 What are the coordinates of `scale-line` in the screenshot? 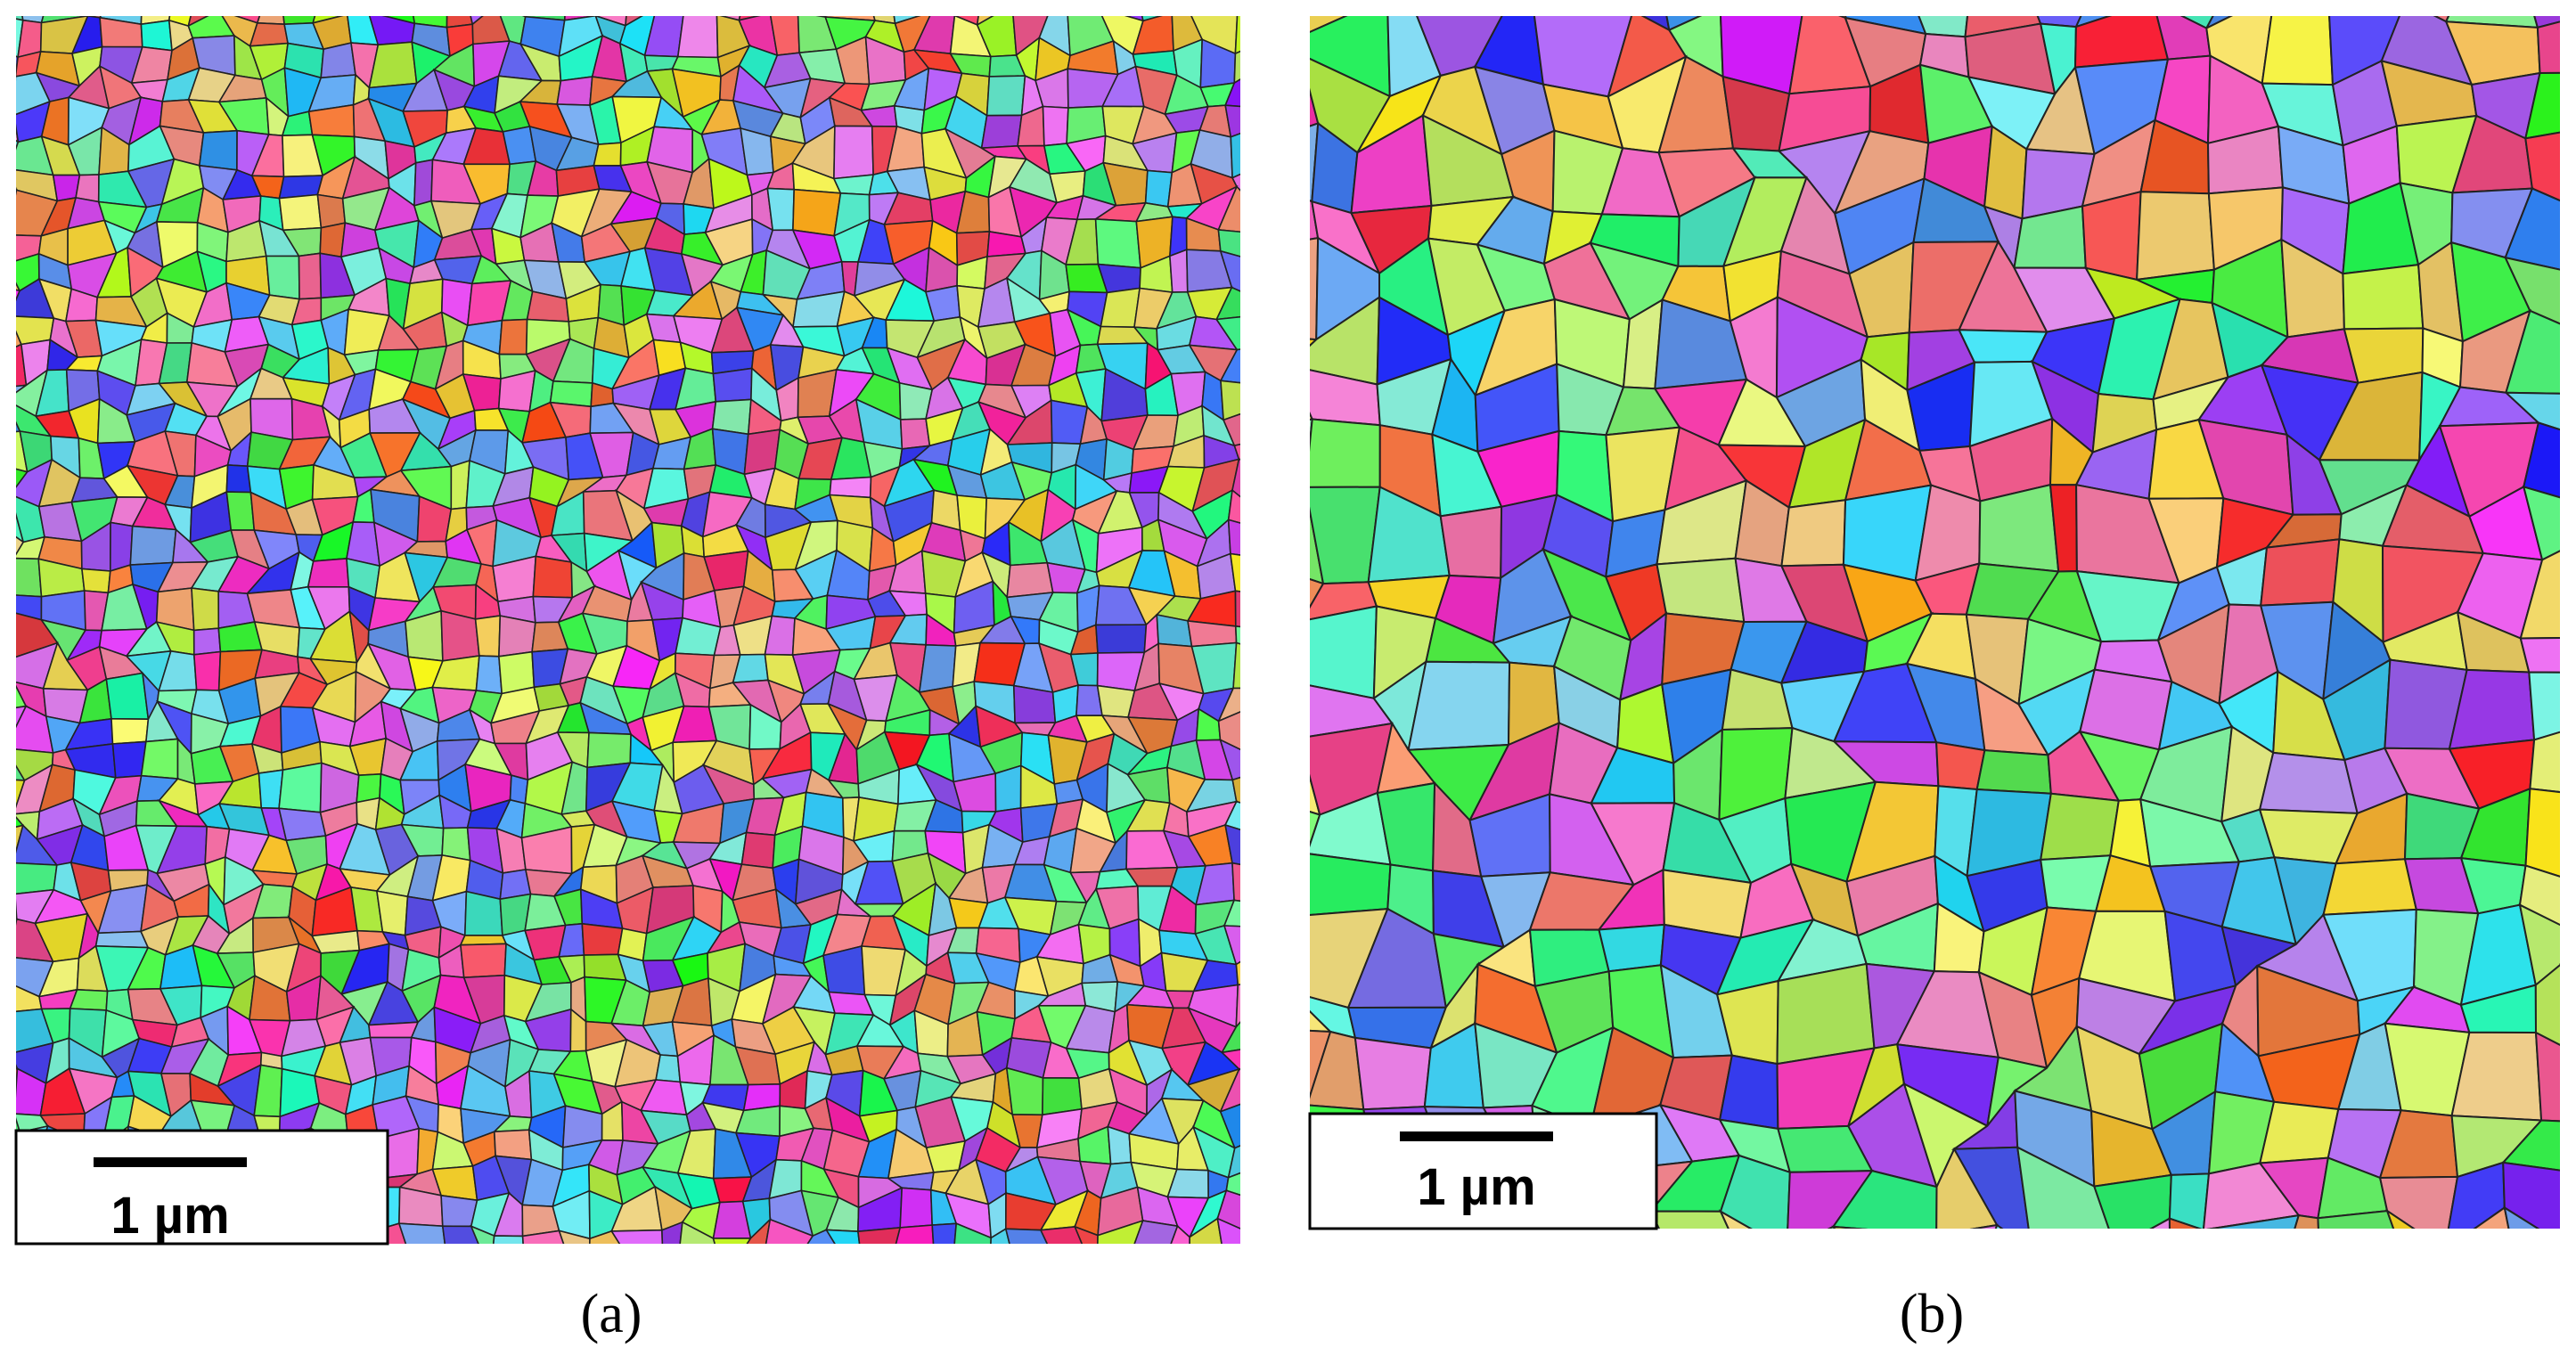 It's located at (170, 1162).